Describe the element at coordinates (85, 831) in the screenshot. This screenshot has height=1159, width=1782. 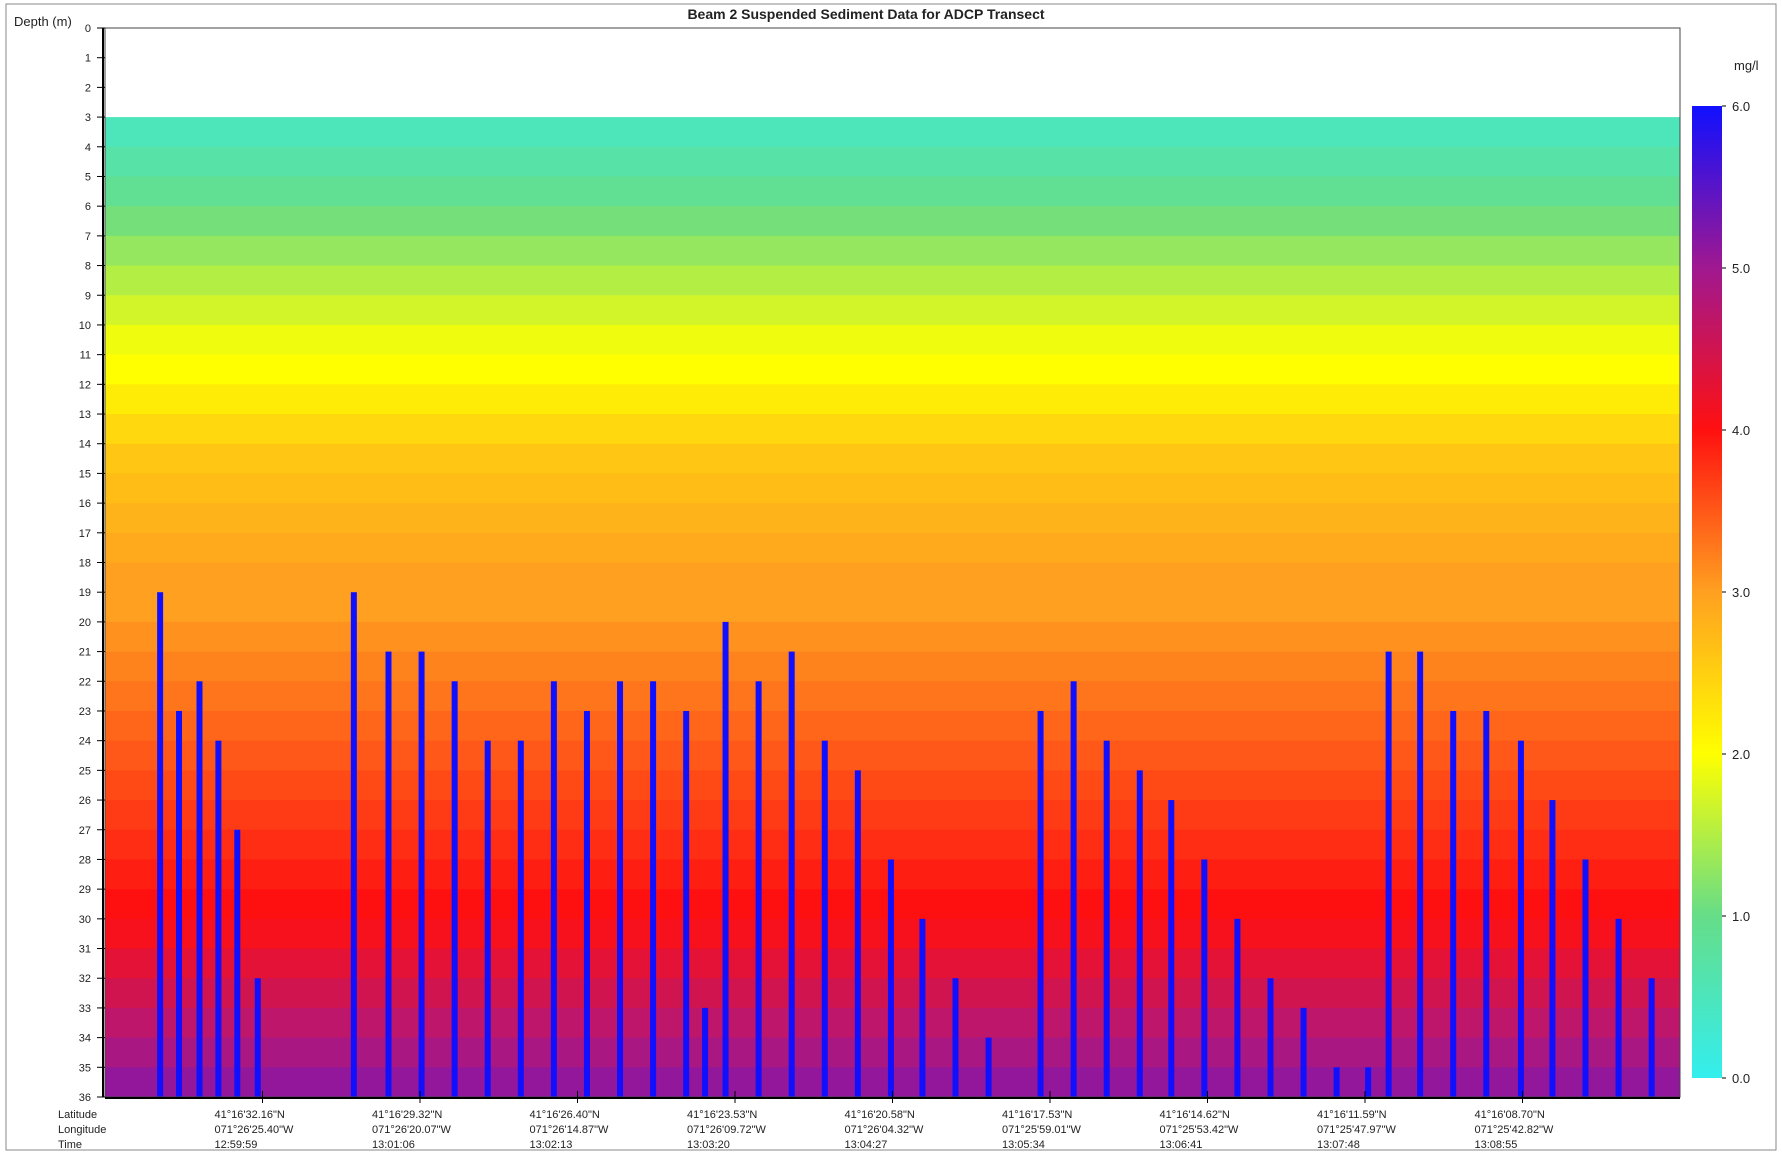
I see `y-tick-label: 27` at that location.